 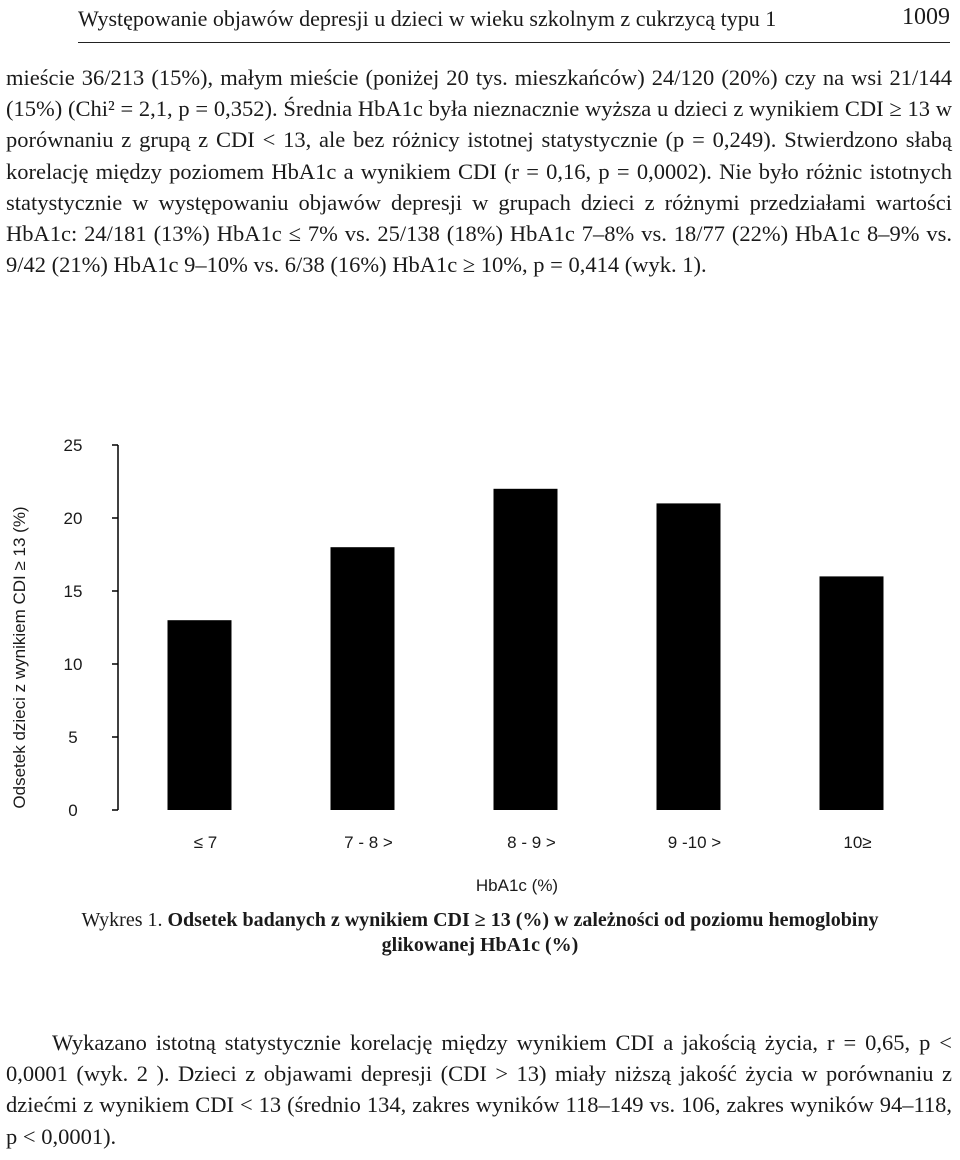 I want to click on x-tick-label: ≤ 7, so click(x=206, y=842).